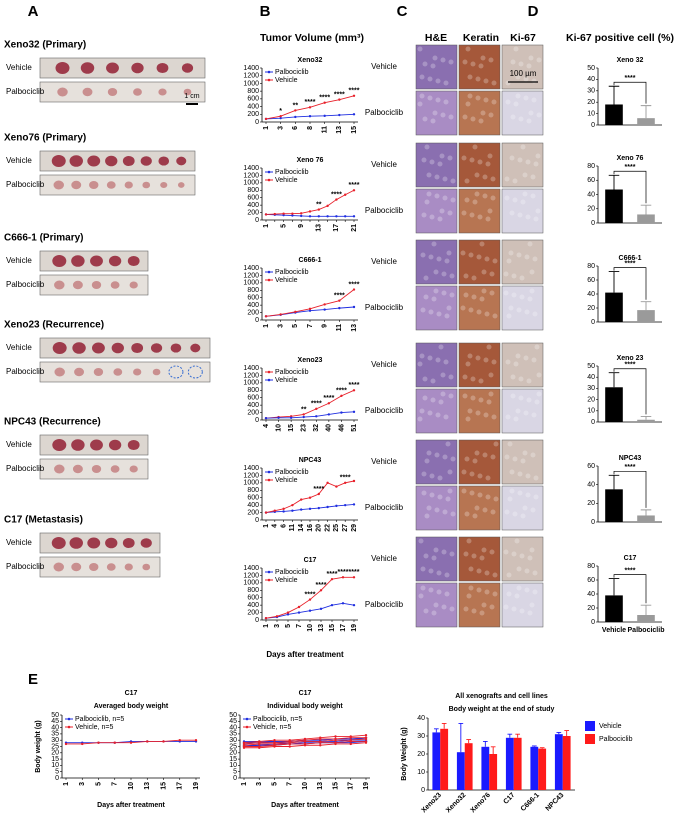 The height and width of the screenshot is (829, 685). Describe the element at coordinates (251, 483) in the screenshot. I see `y-tick-label: 1000` at that location.